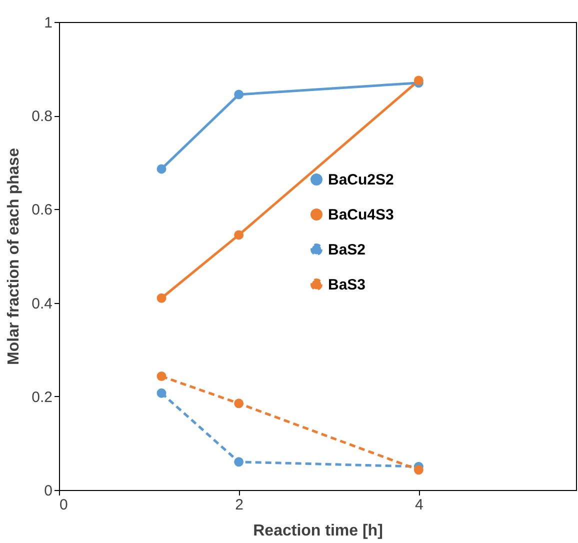 The width and height of the screenshot is (578, 543). Describe the element at coordinates (48, 23) in the screenshot. I see `y-tick-label: 1` at that location.